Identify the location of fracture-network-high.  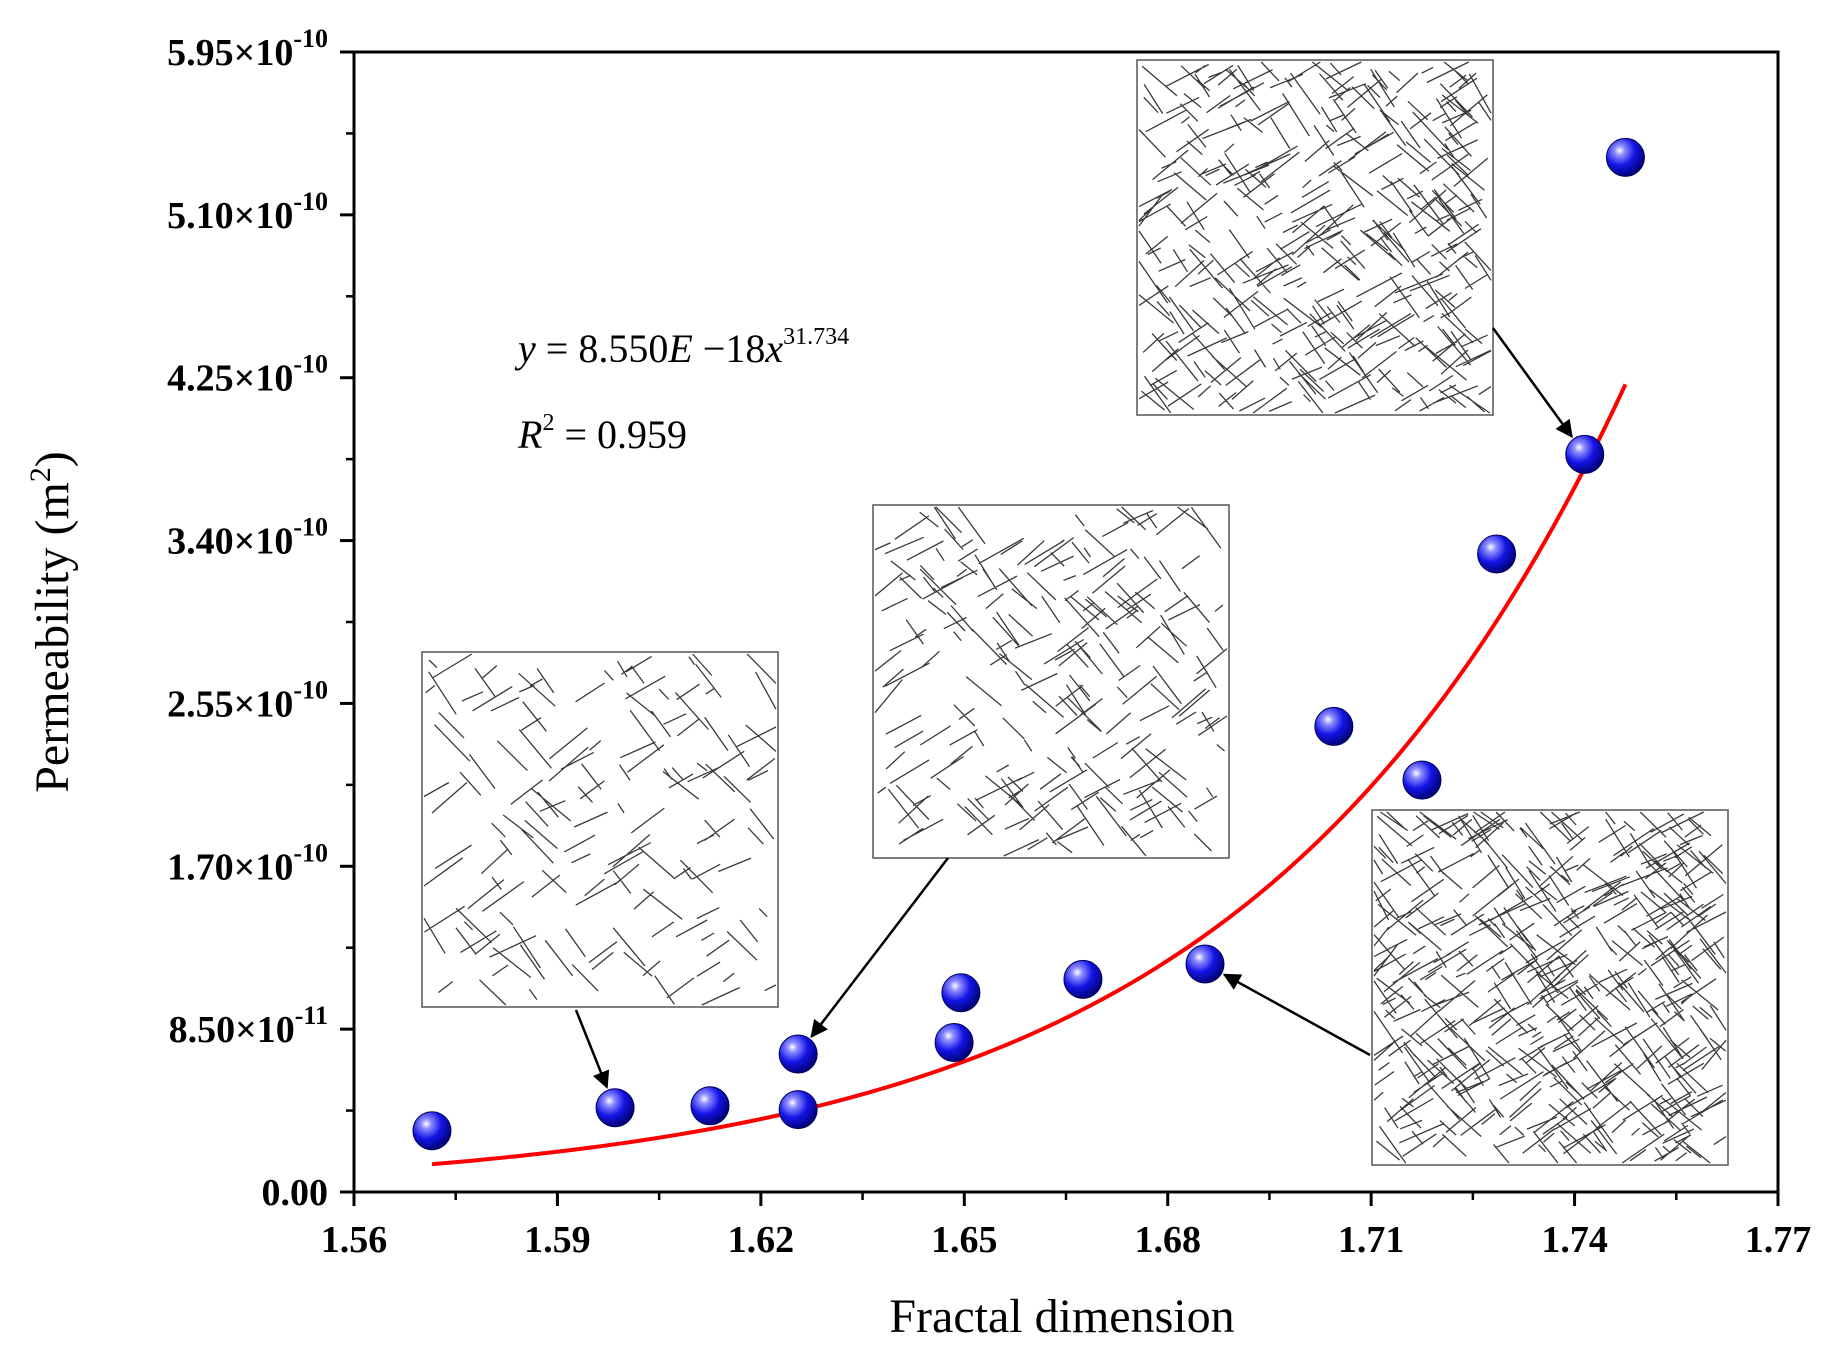
(1315, 237).